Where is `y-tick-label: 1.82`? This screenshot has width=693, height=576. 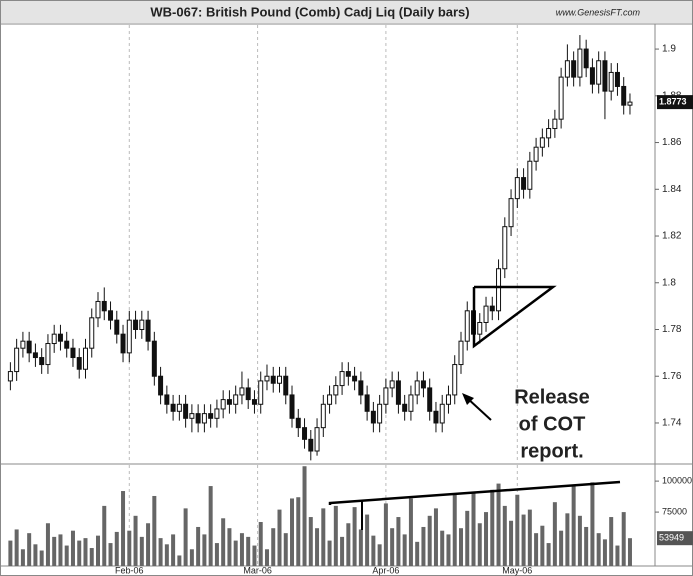 y-tick-label: 1.82 is located at coordinates (672, 236).